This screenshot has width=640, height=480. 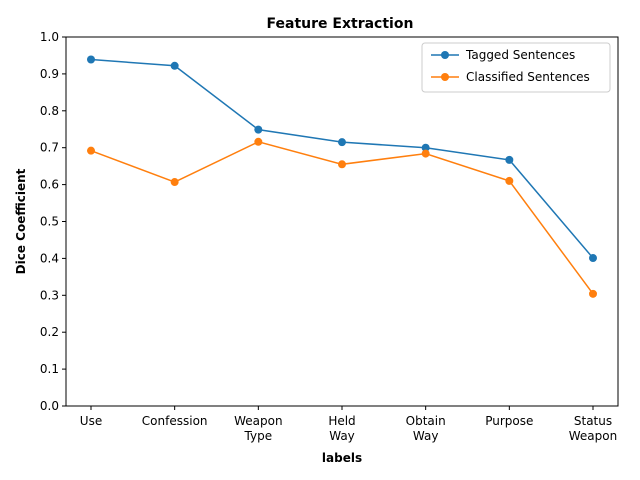 I want to click on y-tick-label: 0.8, so click(x=49, y=111).